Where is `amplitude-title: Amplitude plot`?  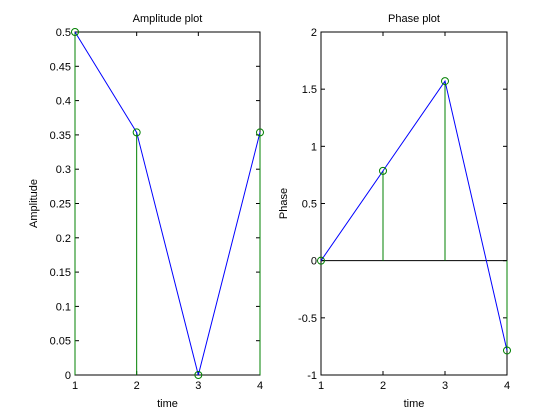 amplitude-title: Amplitude plot is located at coordinates (168, 19).